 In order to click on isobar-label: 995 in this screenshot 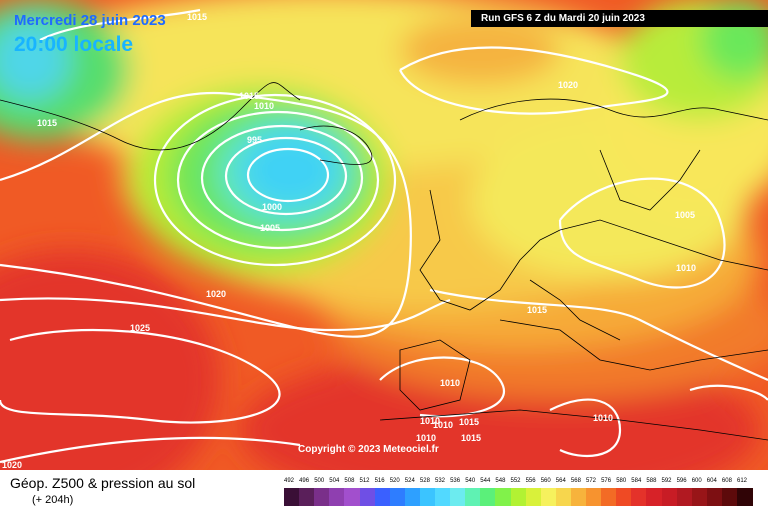, I will do `click(255, 140)`.